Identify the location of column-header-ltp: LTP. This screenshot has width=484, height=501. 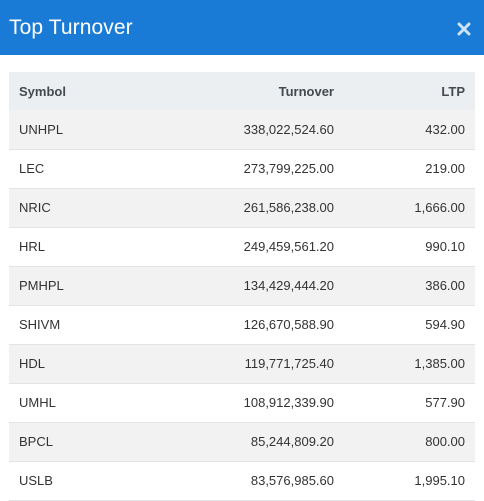
(453, 91).